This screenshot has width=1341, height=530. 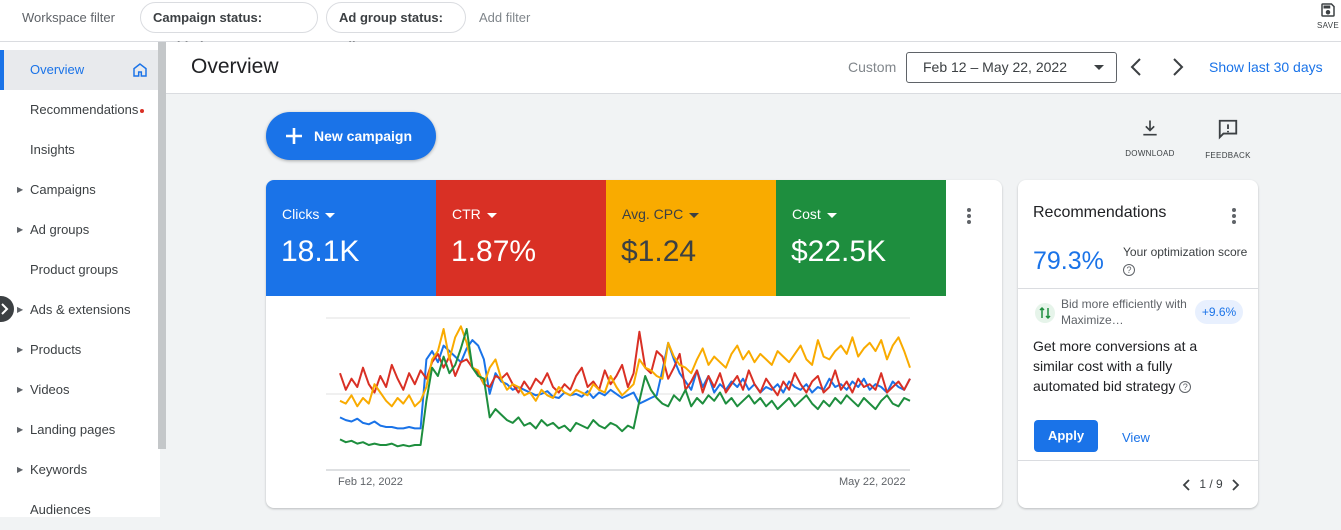 I want to click on save-label: SAVE, so click(x=1328, y=25).